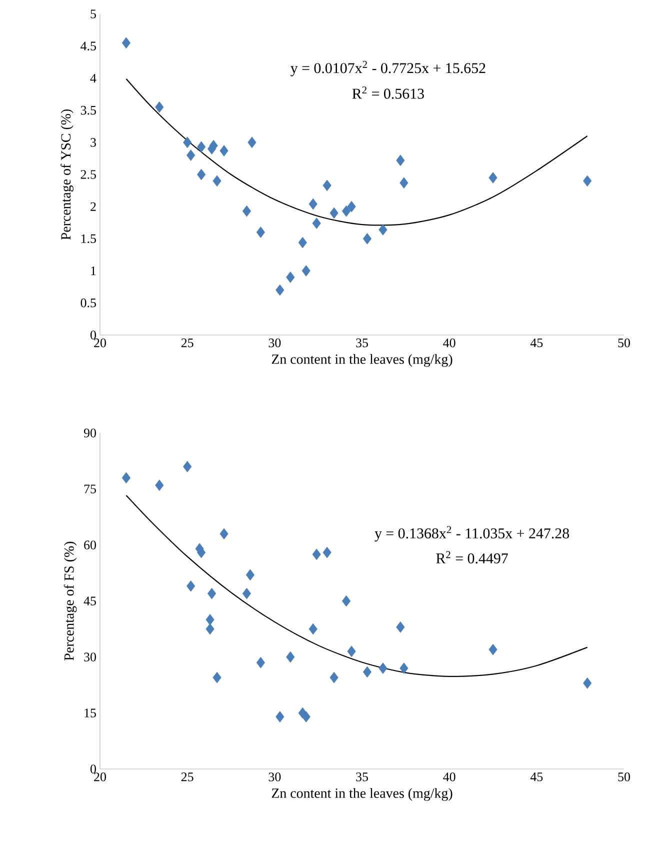  Describe the element at coordinates (93, 206) in the screenshot. I see `y-tick-label: 2` at that location.